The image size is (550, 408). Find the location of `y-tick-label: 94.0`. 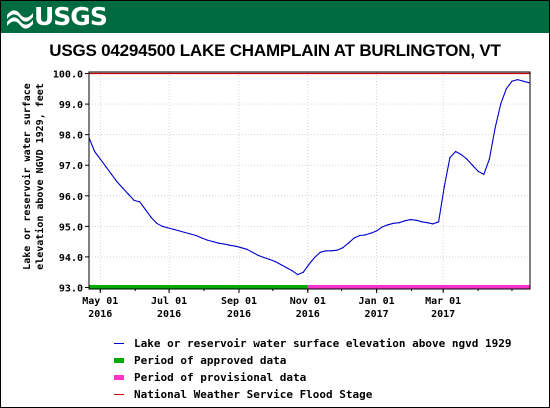

y-tick-label: 94.0 is located at coordinates (71, 258).